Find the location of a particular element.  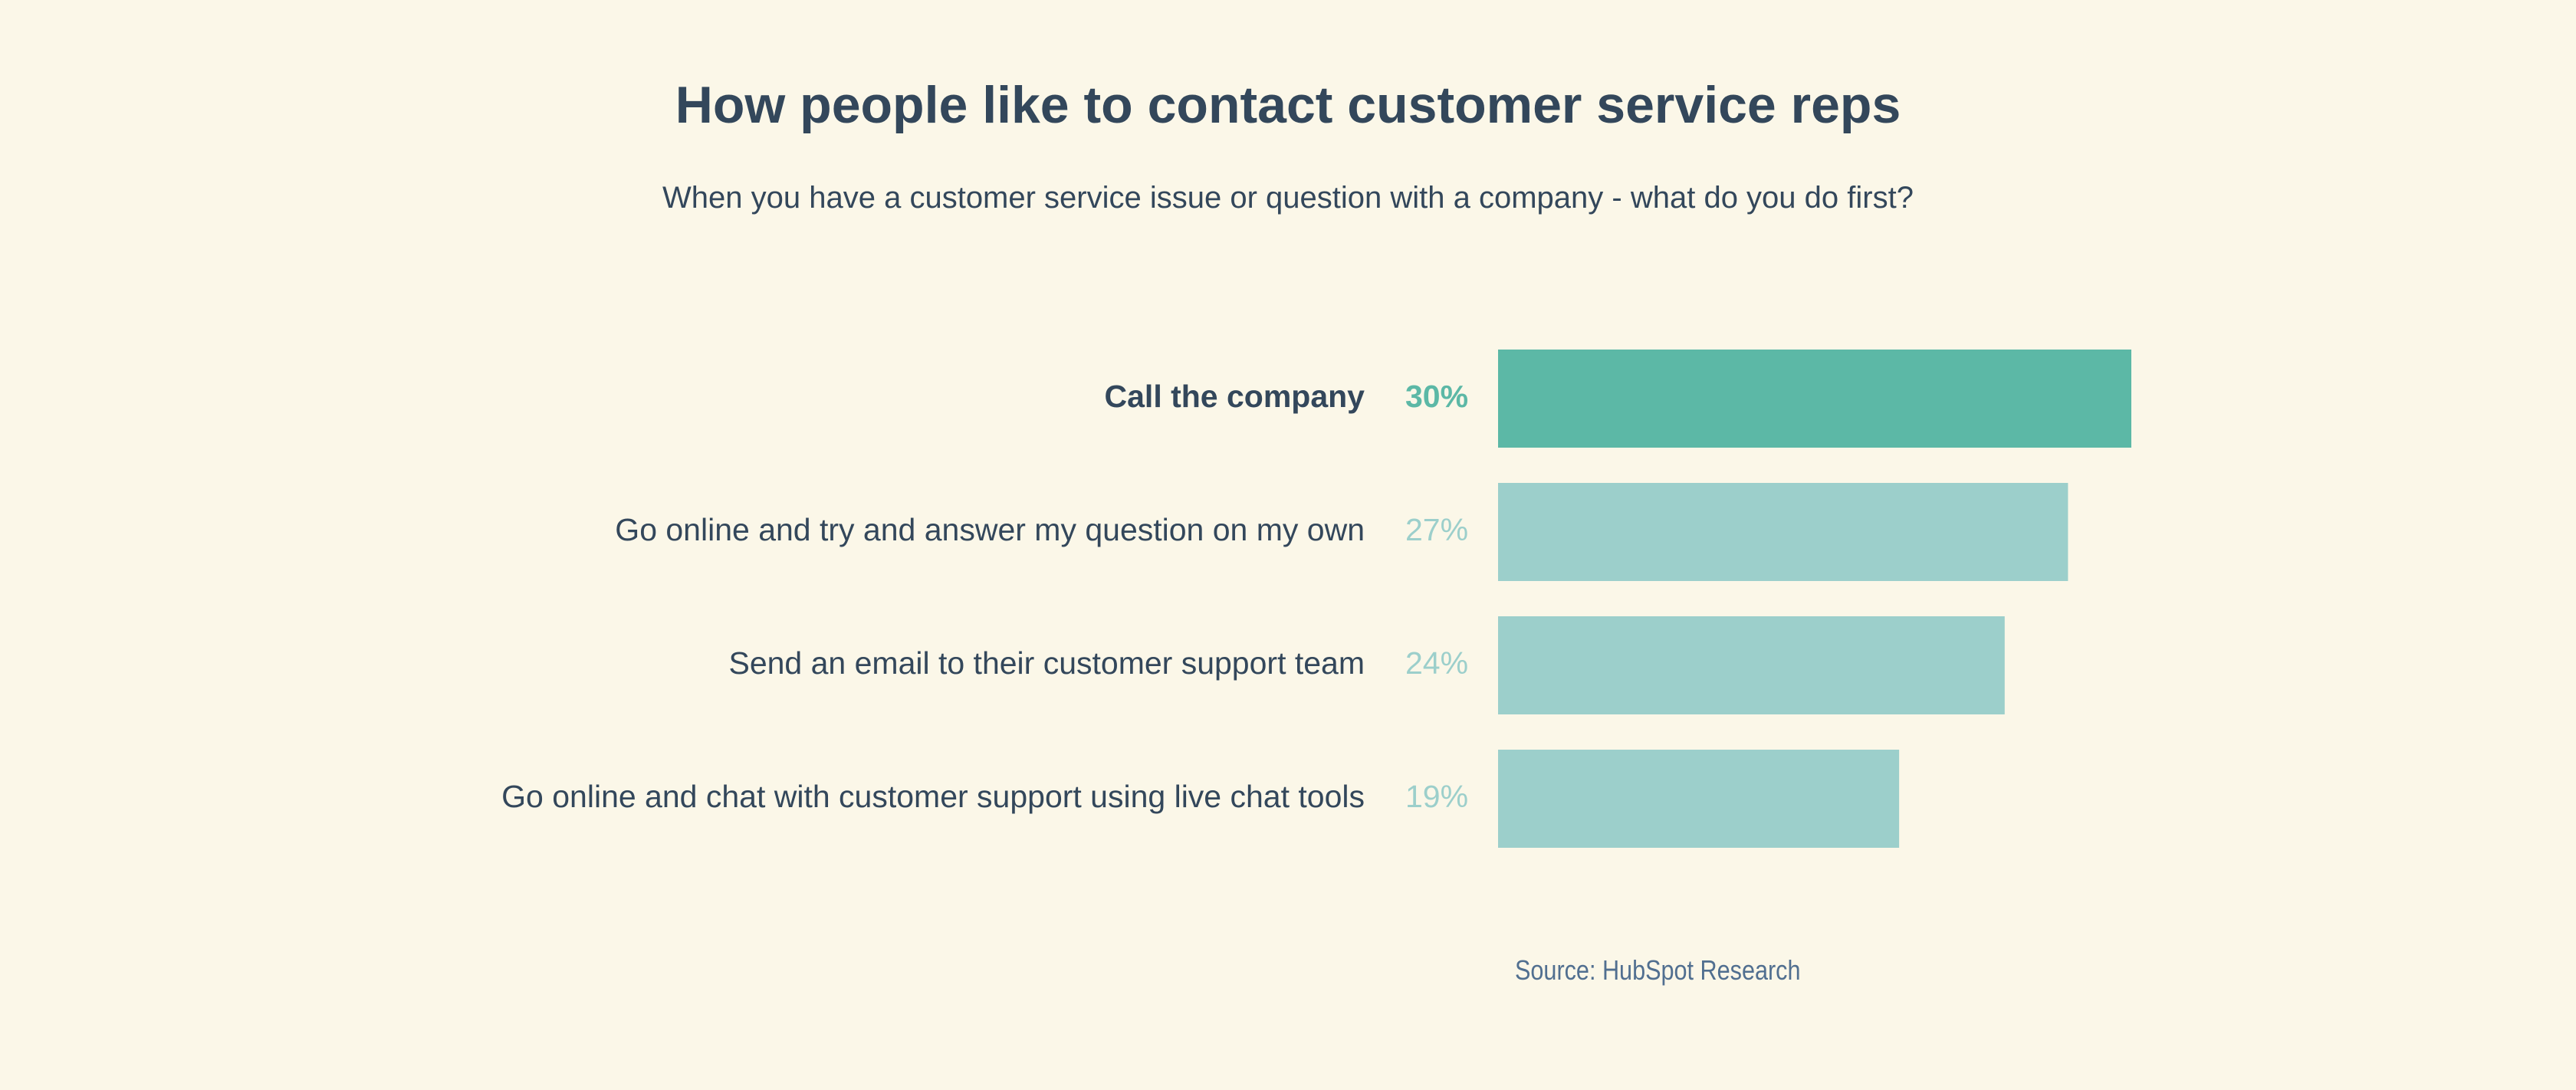

source-note: Source: HubSpot Research is located at coordinates (1658, 970).